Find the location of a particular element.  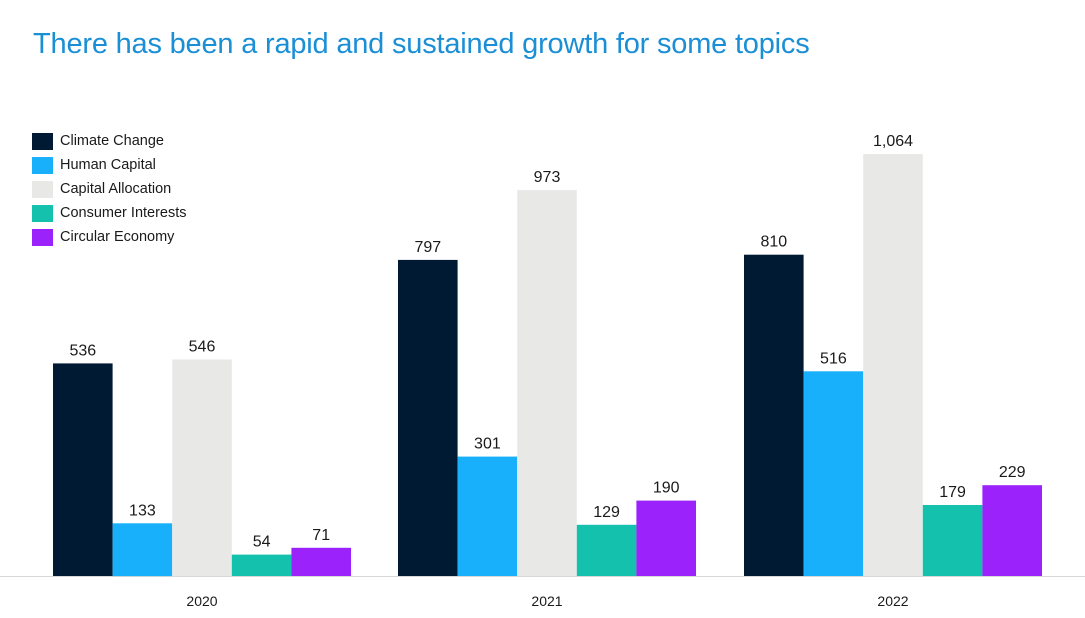

bar-consumer-interests-2020 is located at coordinates (261, 565).